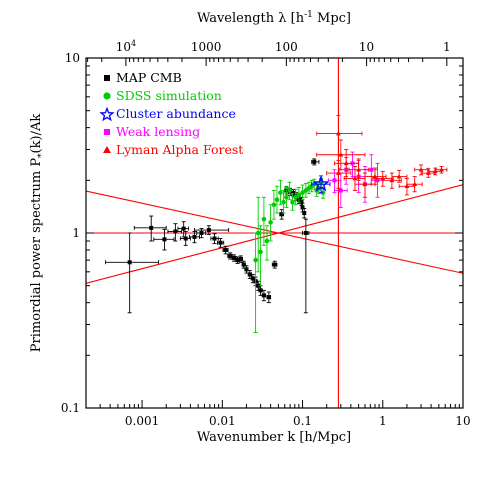 Image resolution: width=491 pixels, height=491 pixels. Describe the element at coordinates (286, 47) in the screenshot. I see `top-tick-label: 100` at that location.